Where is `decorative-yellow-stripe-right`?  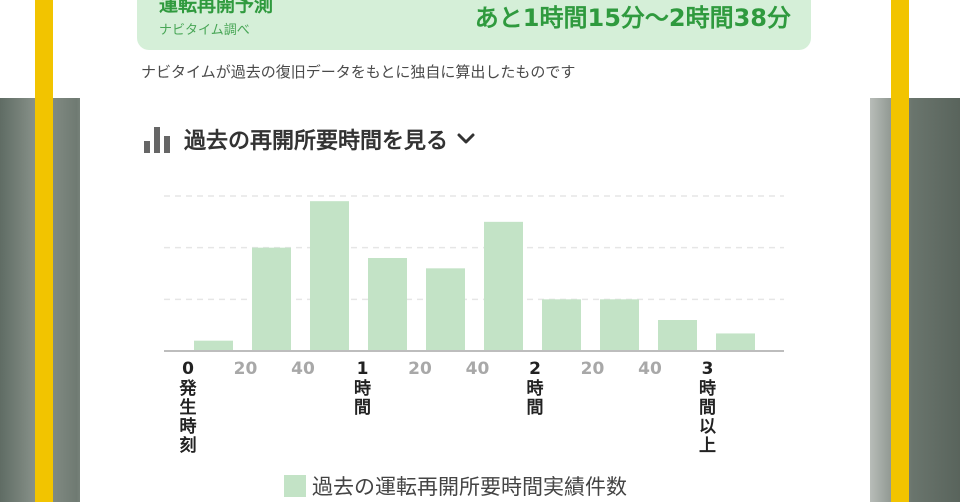
decorative-yellow-stripe-right is located at coordinates (900, 251).